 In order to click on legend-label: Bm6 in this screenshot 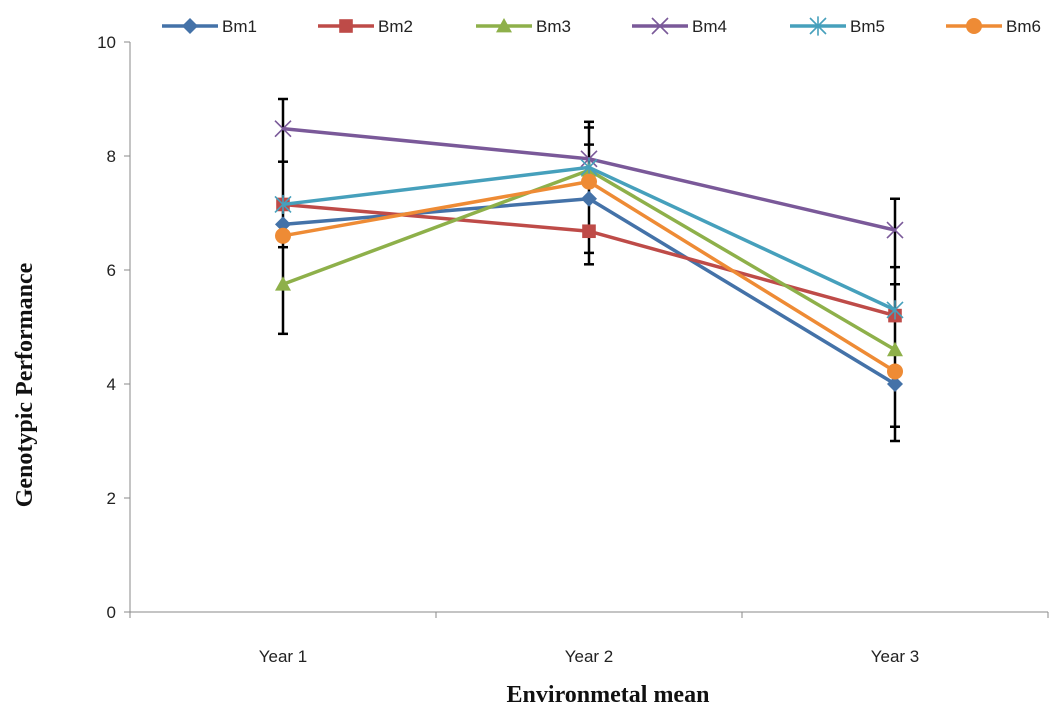, I will do `click(1023, 26)`.